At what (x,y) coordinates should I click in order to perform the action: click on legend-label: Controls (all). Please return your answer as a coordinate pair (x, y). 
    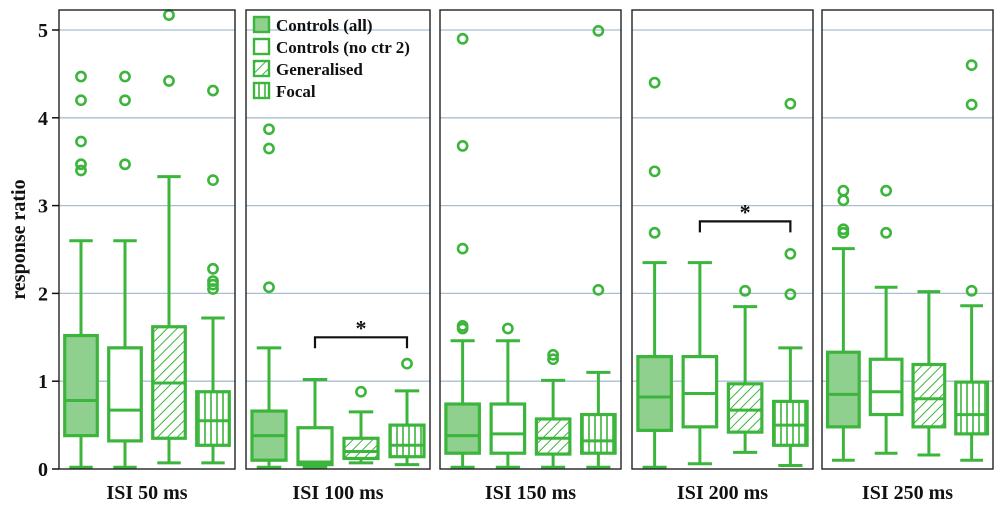
    Looking at the image, I should click on (324, 25).